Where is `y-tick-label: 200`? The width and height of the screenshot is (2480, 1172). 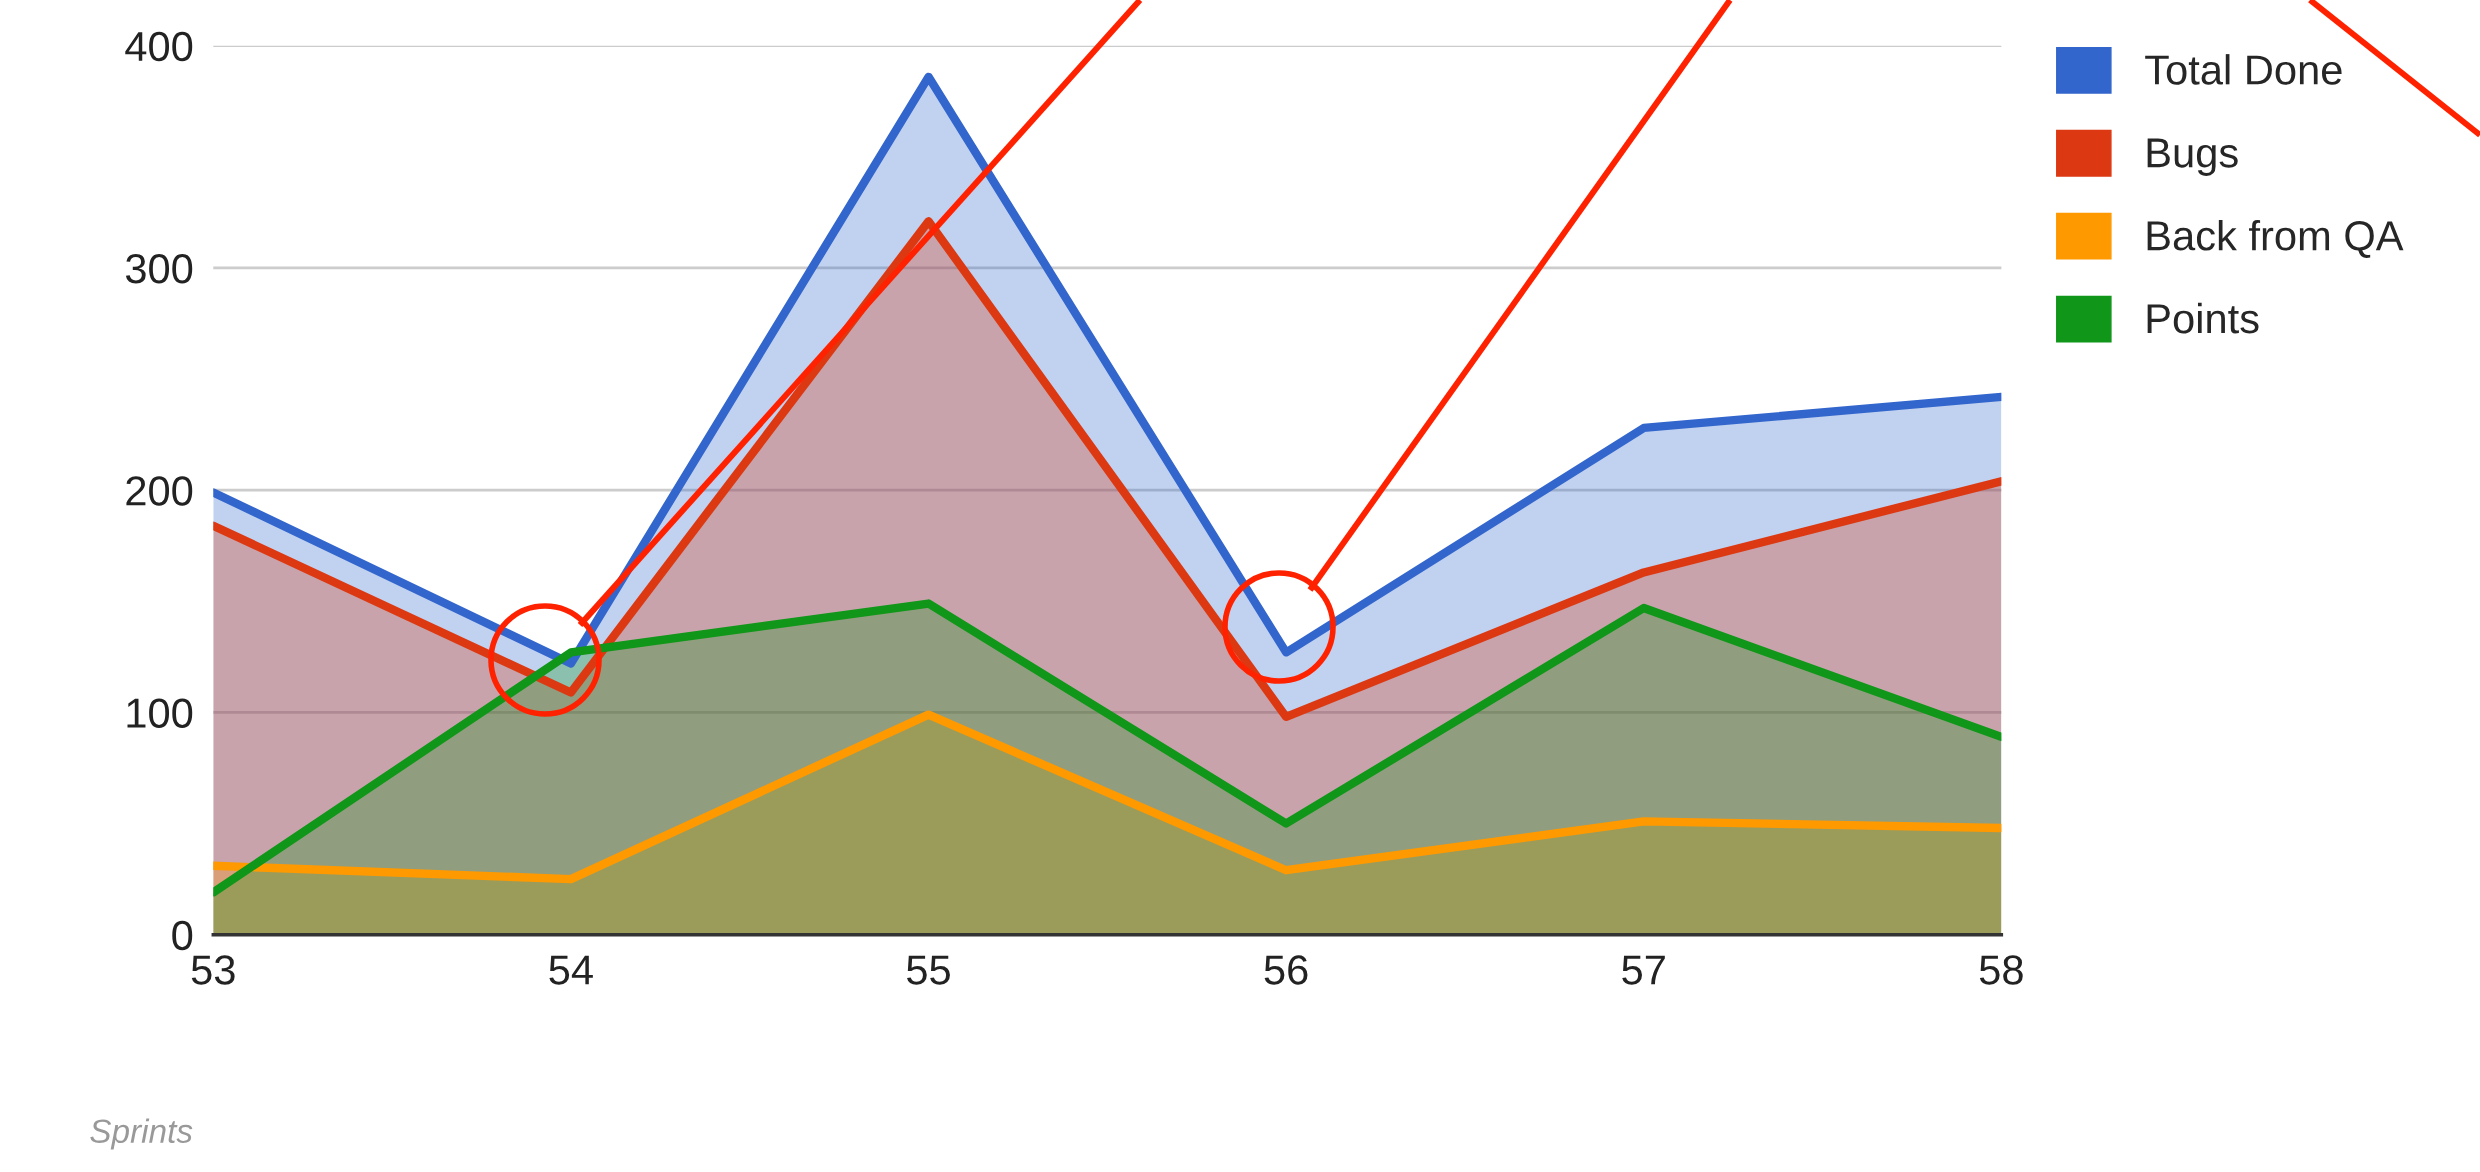
y-tick-label: 200 is located at coordinates (159, 491).